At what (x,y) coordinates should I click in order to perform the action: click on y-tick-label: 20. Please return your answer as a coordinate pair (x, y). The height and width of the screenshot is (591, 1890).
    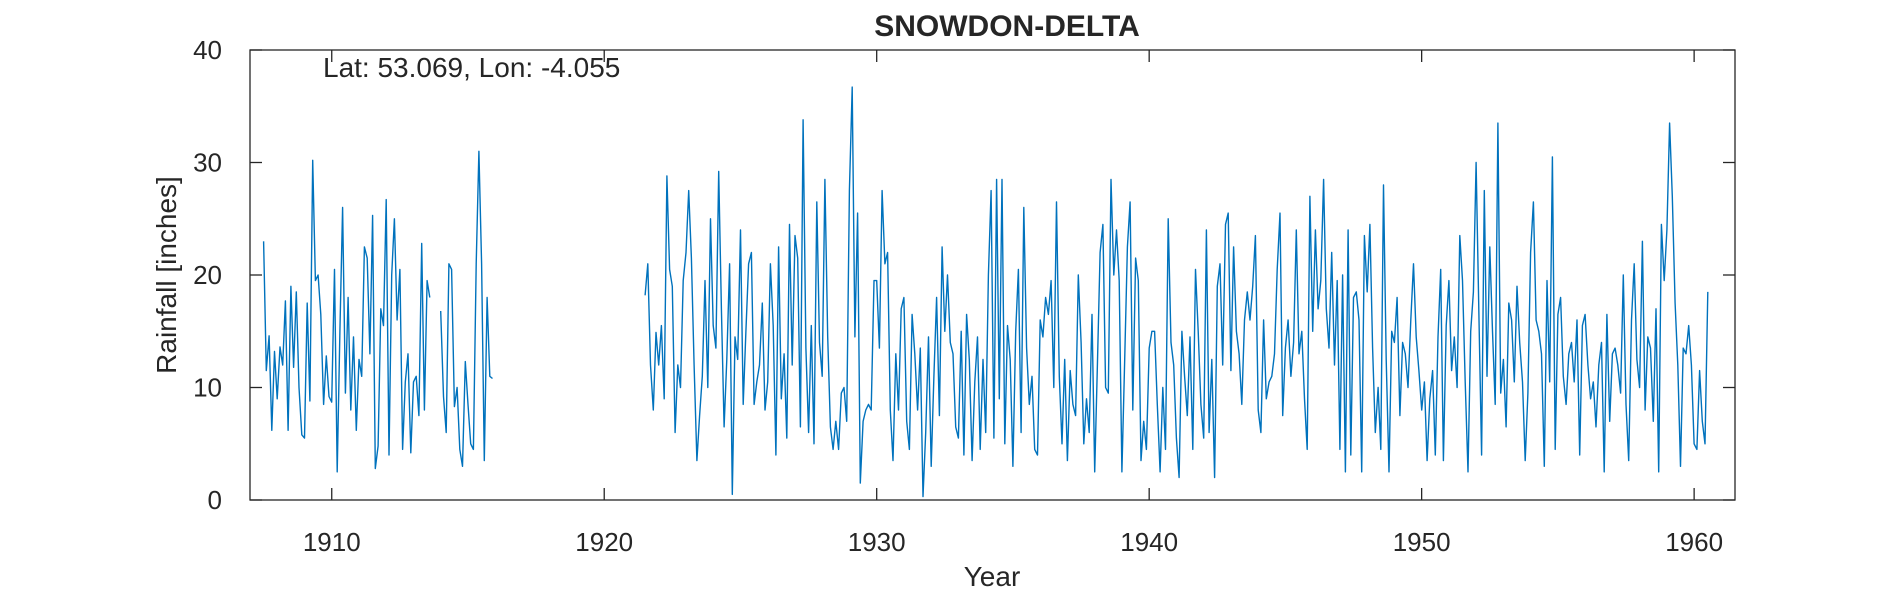
    Looking at the image, I should click on (207, 275).